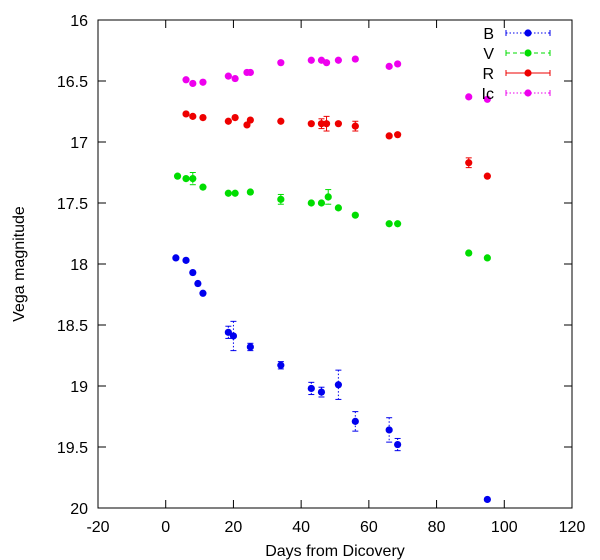 This screenshot has height=560, width=600. What do you see at coordinates (504, 527) in the screenshot?
I see `x-tick-label: 100` at bounding box center [504, 527].